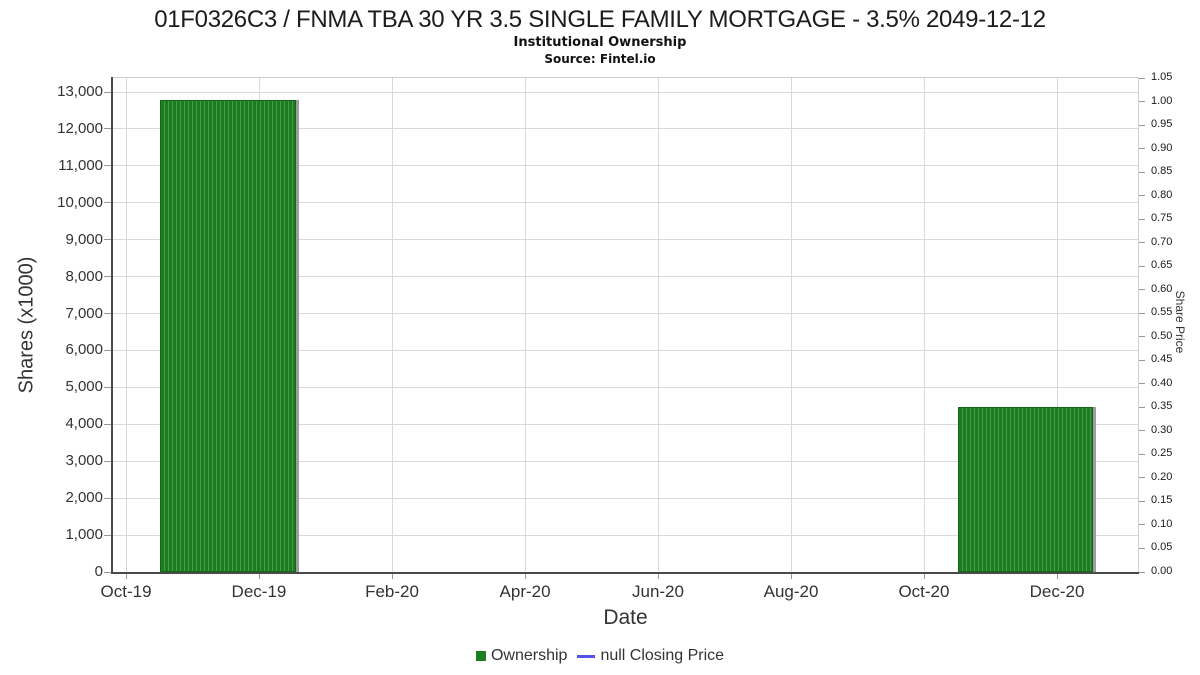  I want to click on left-axis-tick-label: 5,000, so click(84, 387).